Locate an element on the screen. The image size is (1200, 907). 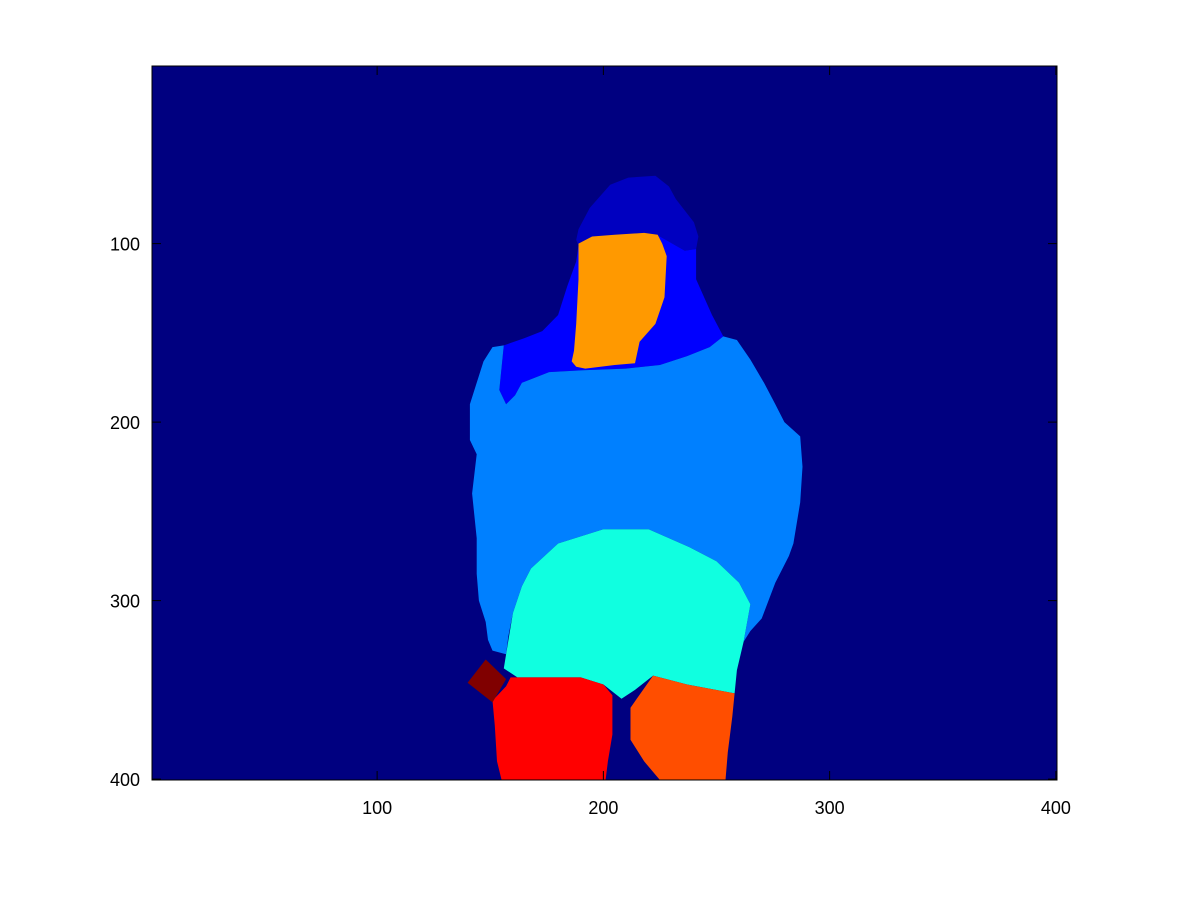
hair-region is located at coordinates (637, 213).